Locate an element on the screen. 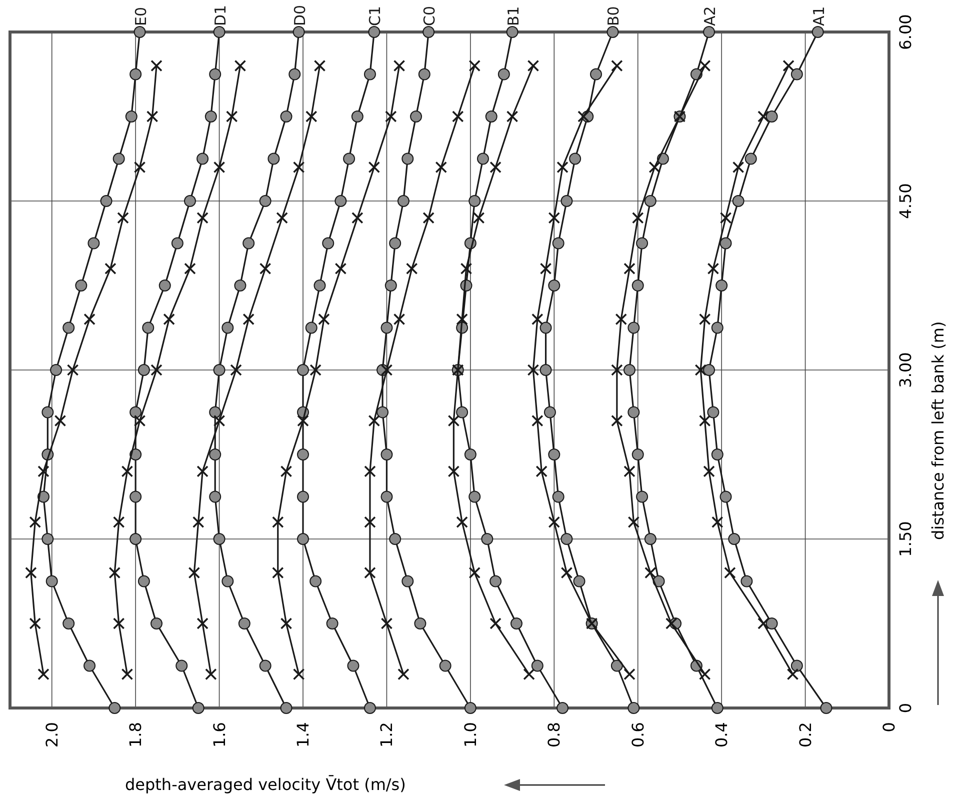  x-tick-label: 1.4 is located at coordinates (303, 735).